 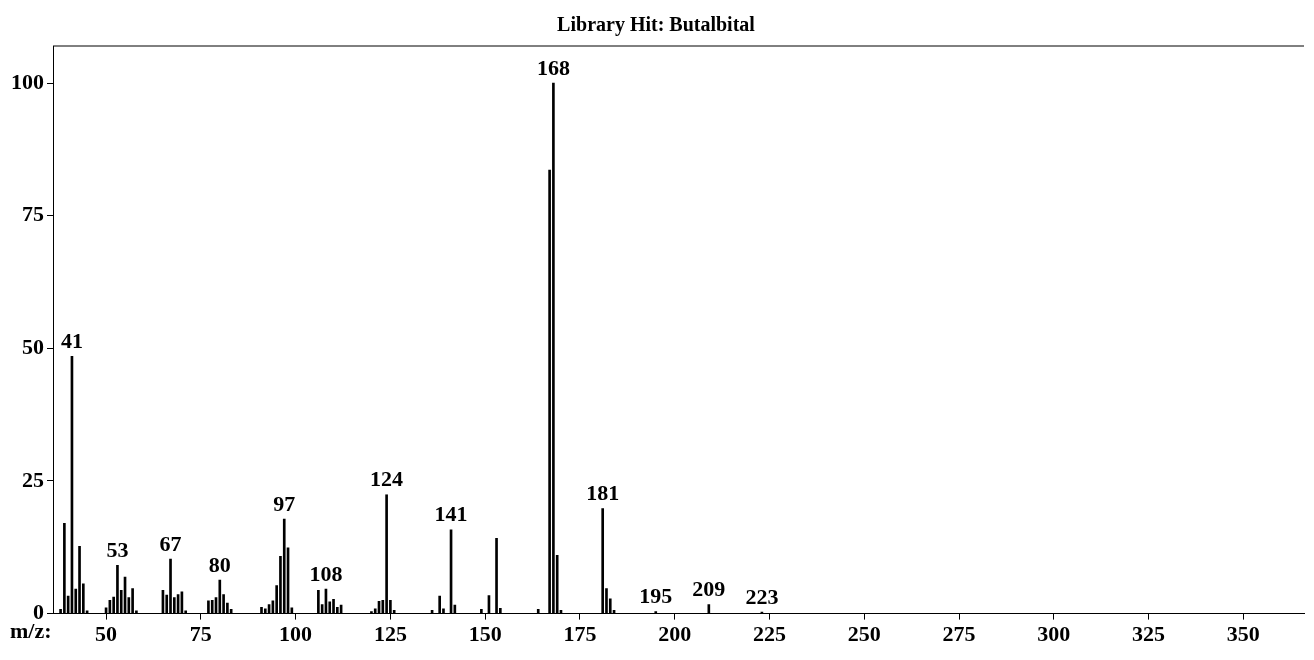 I want to click on annotation: 195, so click(x=656, y=596).